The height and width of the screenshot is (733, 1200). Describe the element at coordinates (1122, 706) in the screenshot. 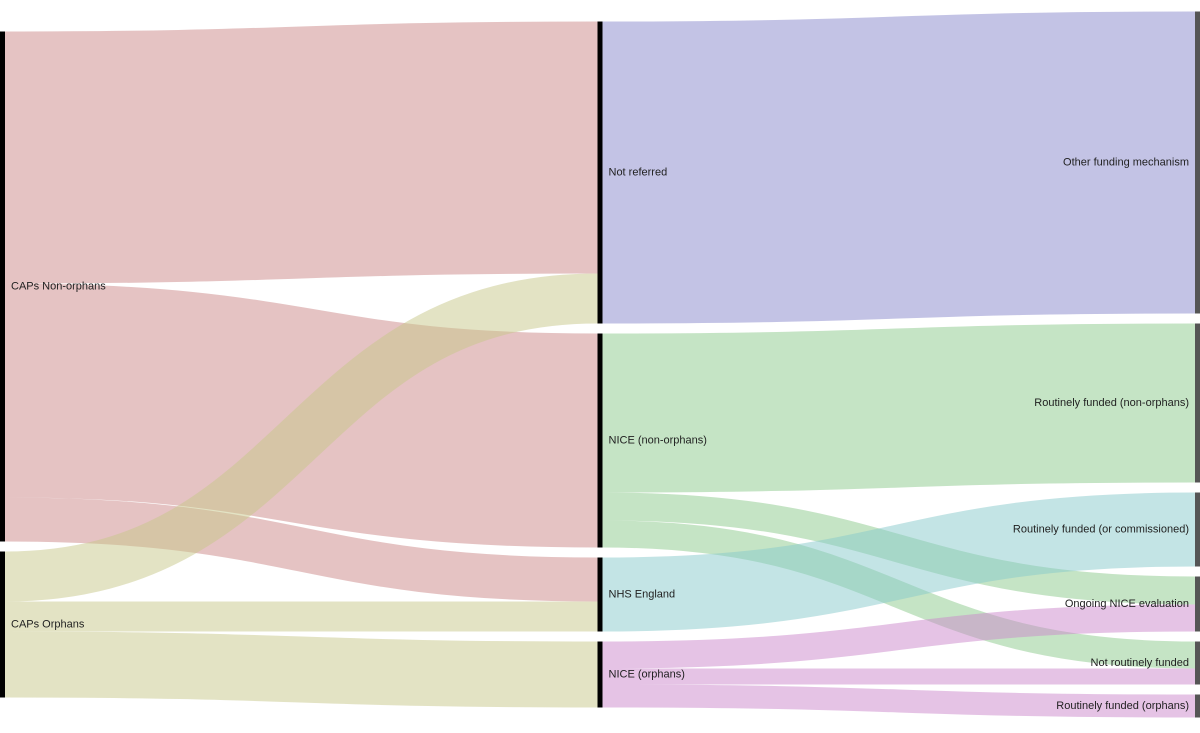

I see `node-label: Routinely funded (orphans)` at that location.